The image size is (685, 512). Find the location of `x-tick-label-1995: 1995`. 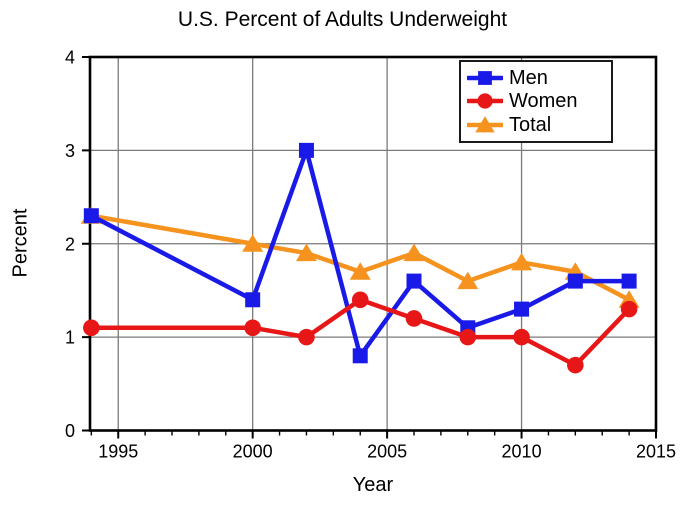

x-tick-label-1995: 1995 is located at coordinates (118, 452).